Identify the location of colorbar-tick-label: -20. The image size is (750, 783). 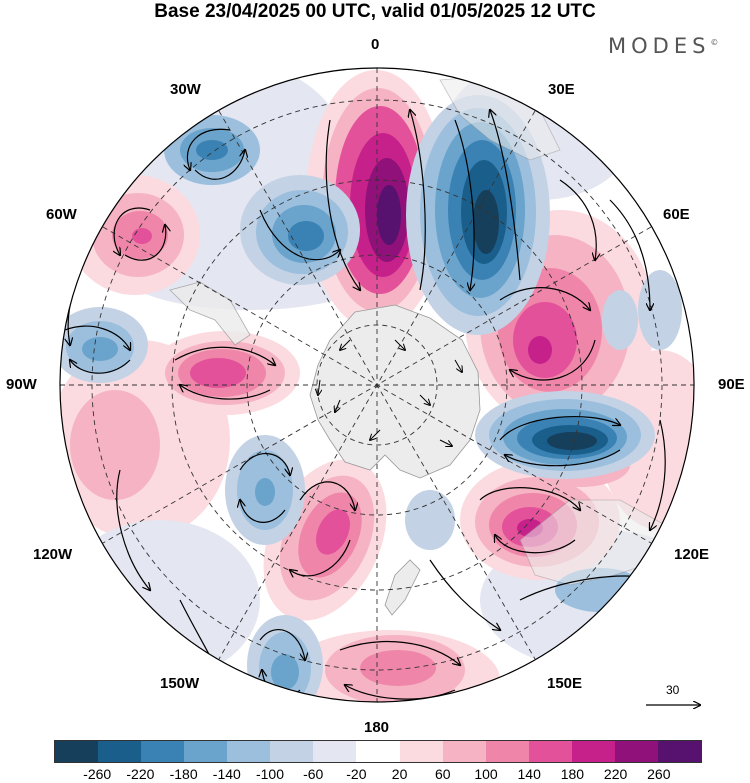
(356, 774).